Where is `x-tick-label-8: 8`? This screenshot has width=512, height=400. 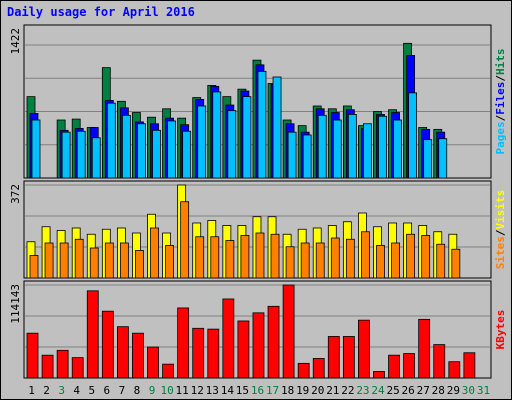
x-tick-label-8: 8 is located at coordinates (137, 390).